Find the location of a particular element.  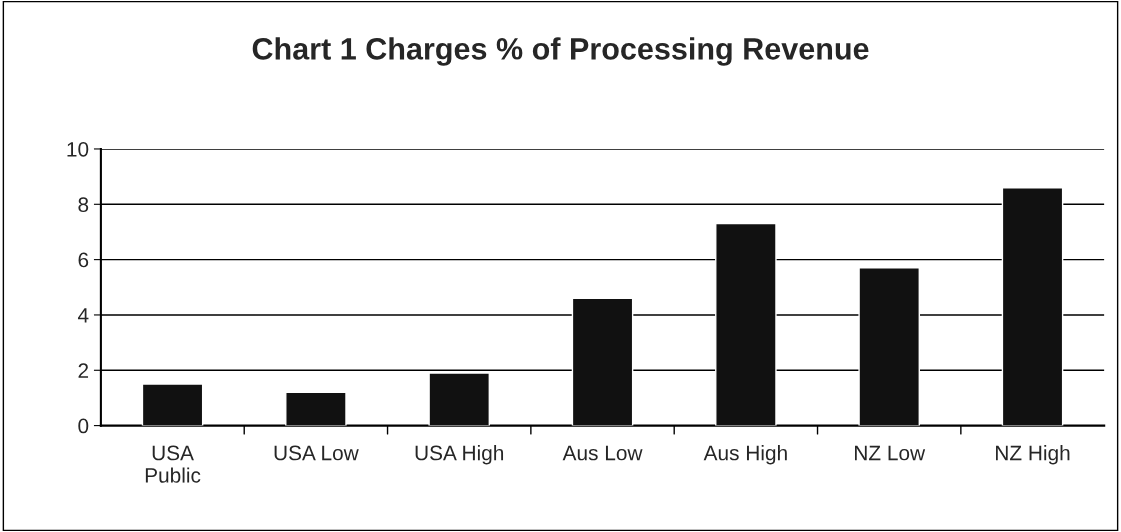

x-tick-label: NZ Low is located at coordinates (890, 453).